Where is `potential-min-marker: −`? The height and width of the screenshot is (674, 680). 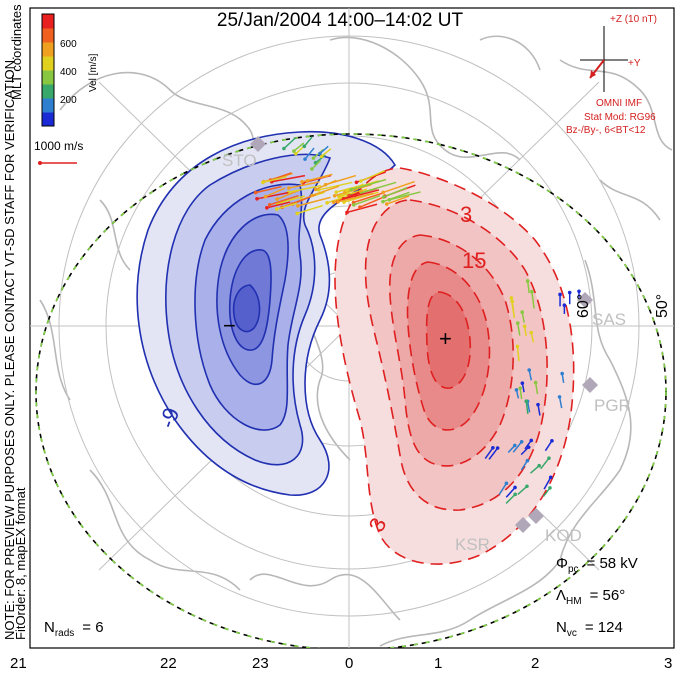 potential-min-marker: − is located at coordinates (229, 325).